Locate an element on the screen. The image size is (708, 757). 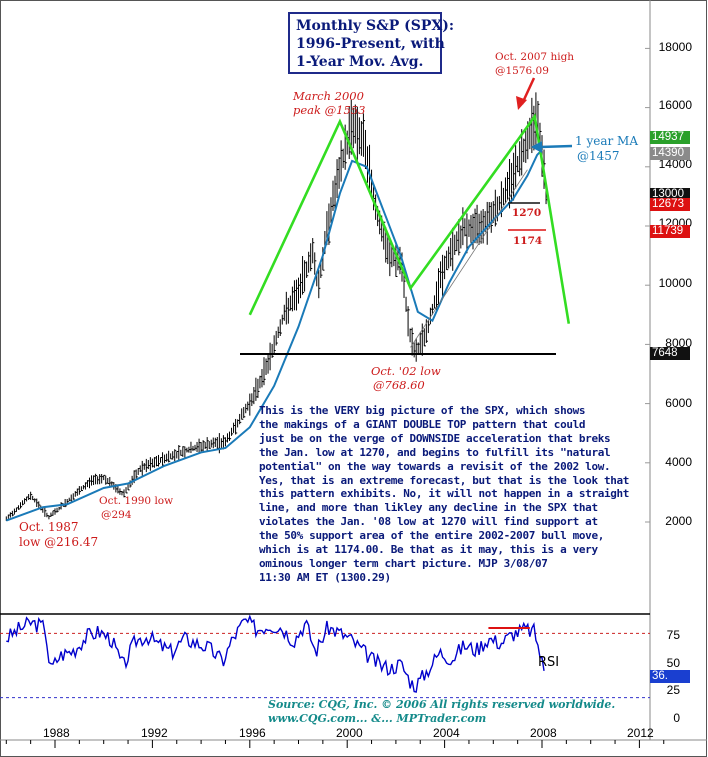
annotation-2002-low: Oct. '02 low @768.60 is located at coordinates (406, 378).